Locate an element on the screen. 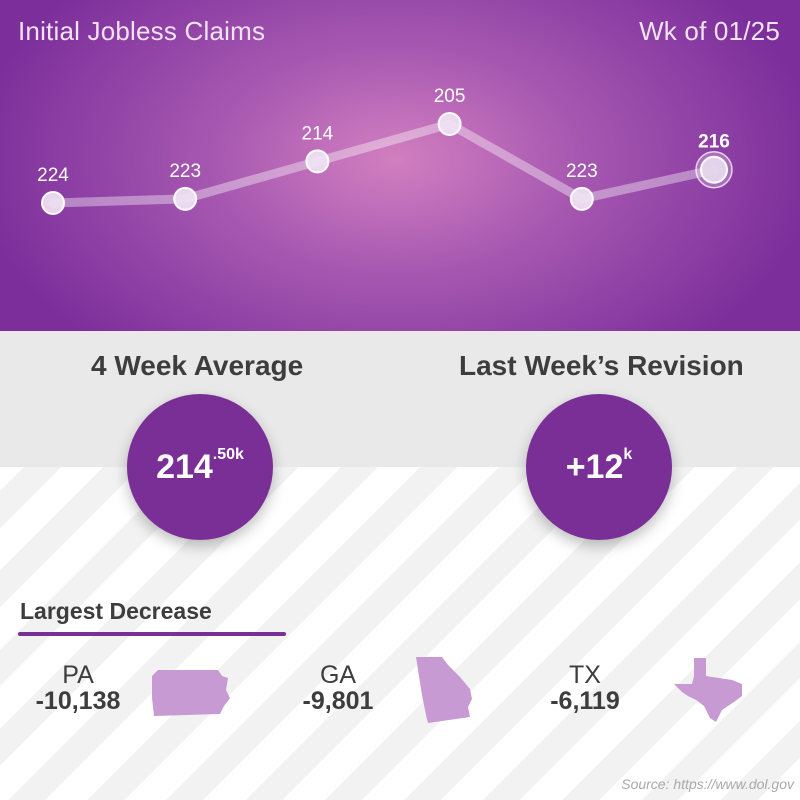 The image size is (800, 800). state-item-ga: GA -9,801 is located at coordinates (338, 688).